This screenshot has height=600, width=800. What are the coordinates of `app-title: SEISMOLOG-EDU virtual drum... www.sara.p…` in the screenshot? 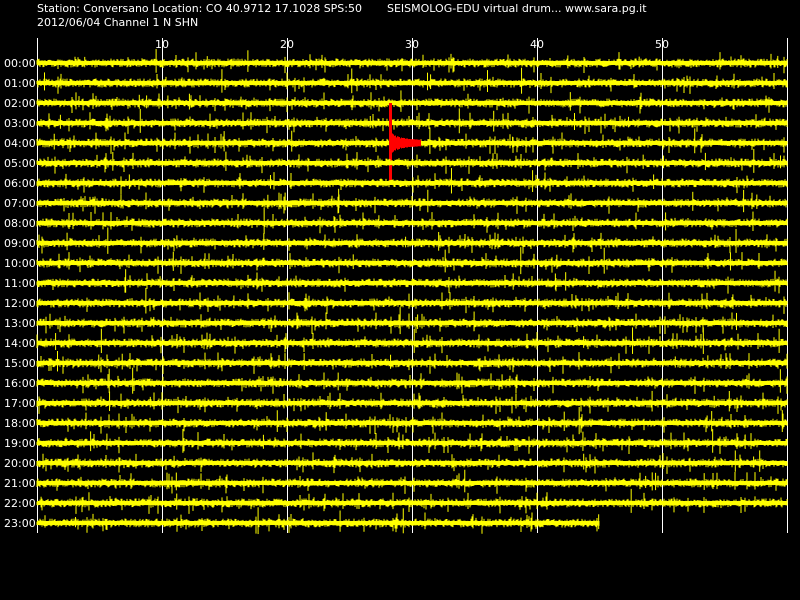 It's located at (517, 8).